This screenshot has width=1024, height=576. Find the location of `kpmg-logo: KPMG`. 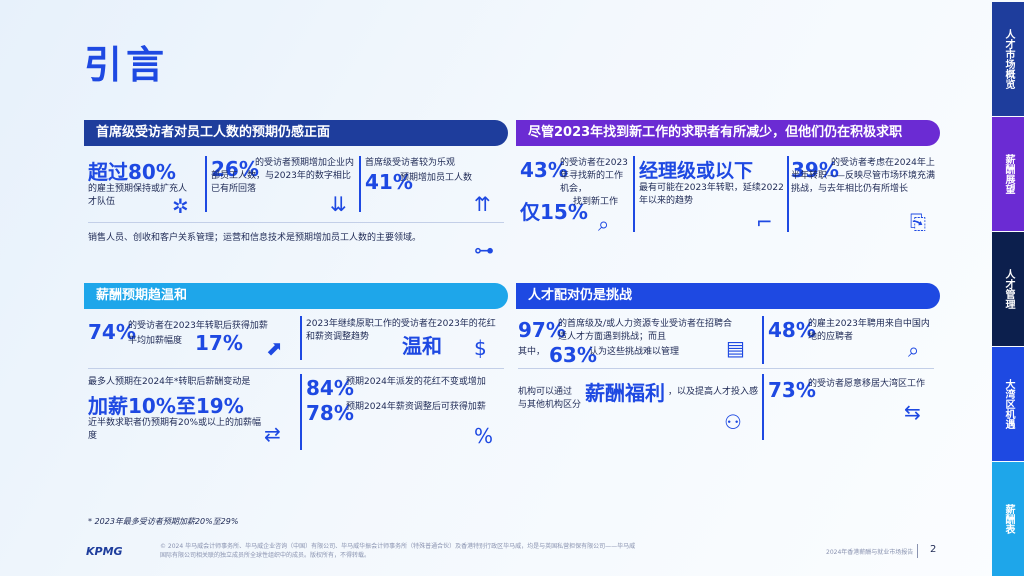

kpmg-logo: KPMG is located at coordinates (104, 551).